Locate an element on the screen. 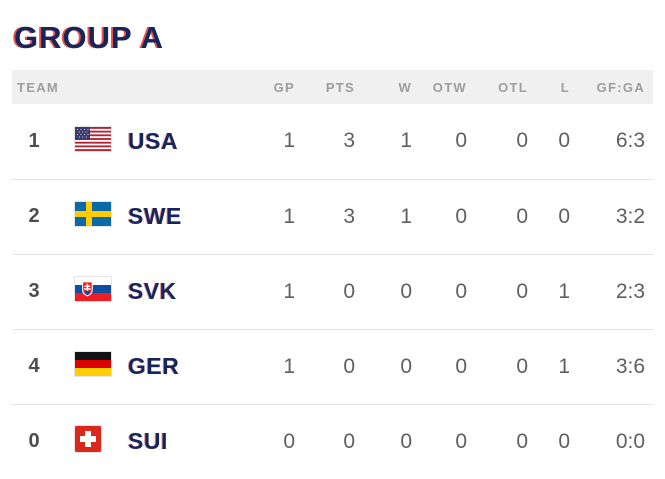  gfga-value: 0:0 is located at coordinates (630, 441).